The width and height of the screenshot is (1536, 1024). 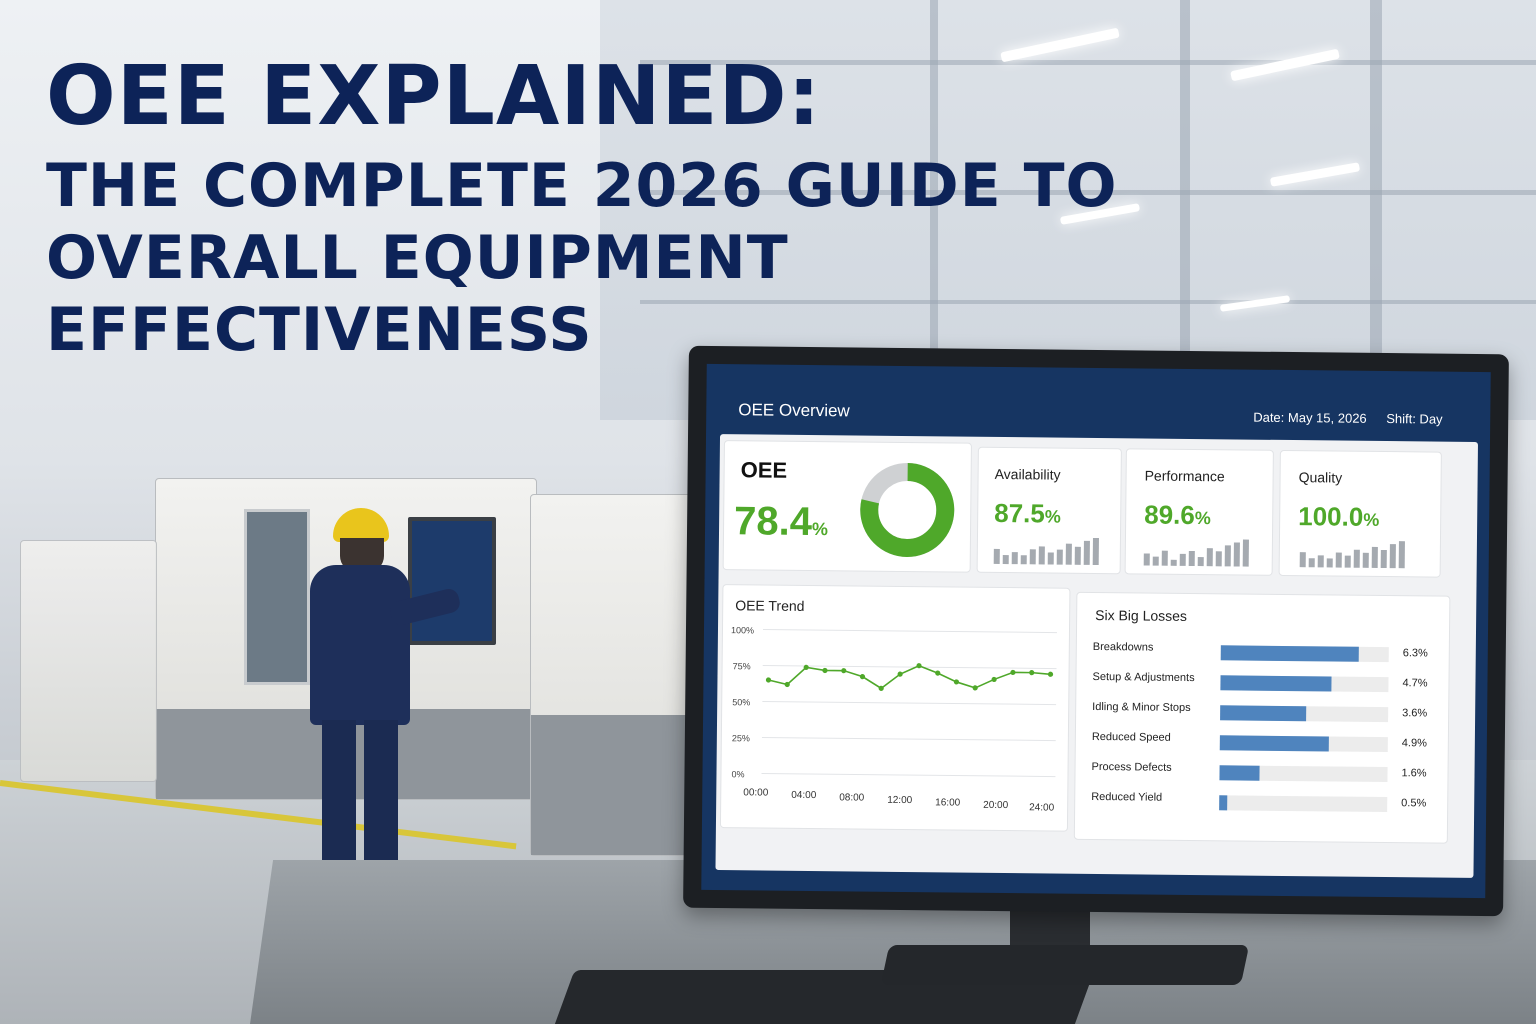 I want to click on loss-row: Reduced Speed 4.9%, so click(x=1262, y=742).